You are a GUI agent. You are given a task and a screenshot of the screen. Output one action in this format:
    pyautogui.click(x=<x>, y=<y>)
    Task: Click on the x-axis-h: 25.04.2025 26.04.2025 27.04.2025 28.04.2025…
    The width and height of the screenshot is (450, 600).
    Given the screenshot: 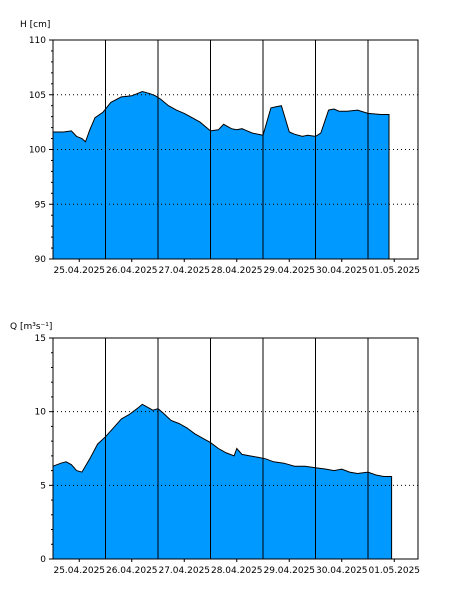 What is the action you would take?
    pyautogui.click(x=236, y=267)
    